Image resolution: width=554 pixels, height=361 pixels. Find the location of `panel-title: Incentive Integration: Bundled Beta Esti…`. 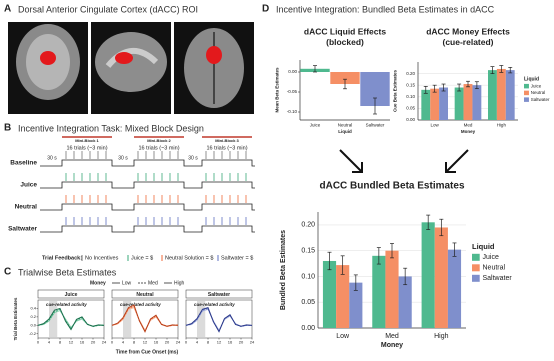

panel-title: Incentive Integration: Bundled Beta Esti… is located at coordinates (385, 9).